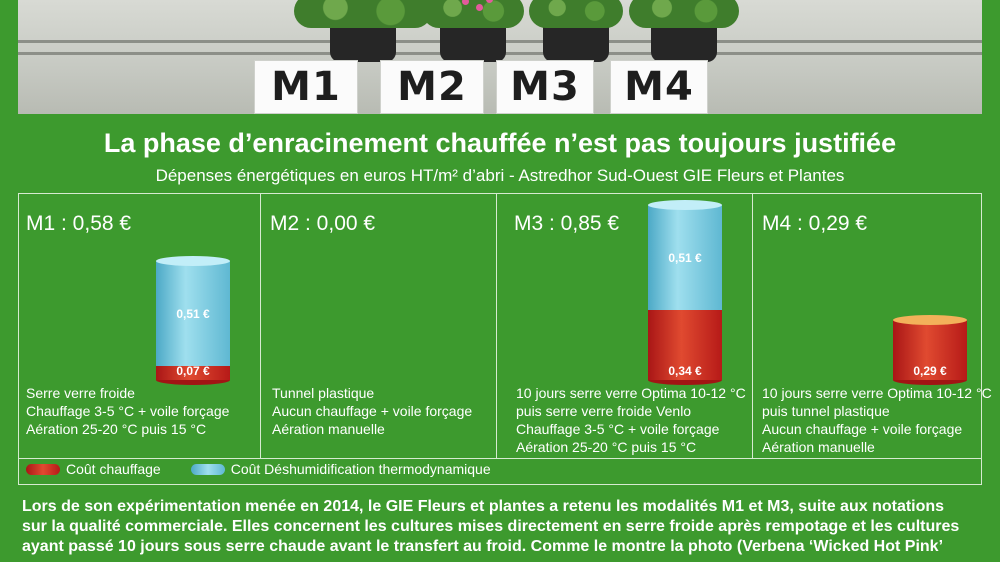  I want to click on legend-swatch-blue, so click(207, 469).